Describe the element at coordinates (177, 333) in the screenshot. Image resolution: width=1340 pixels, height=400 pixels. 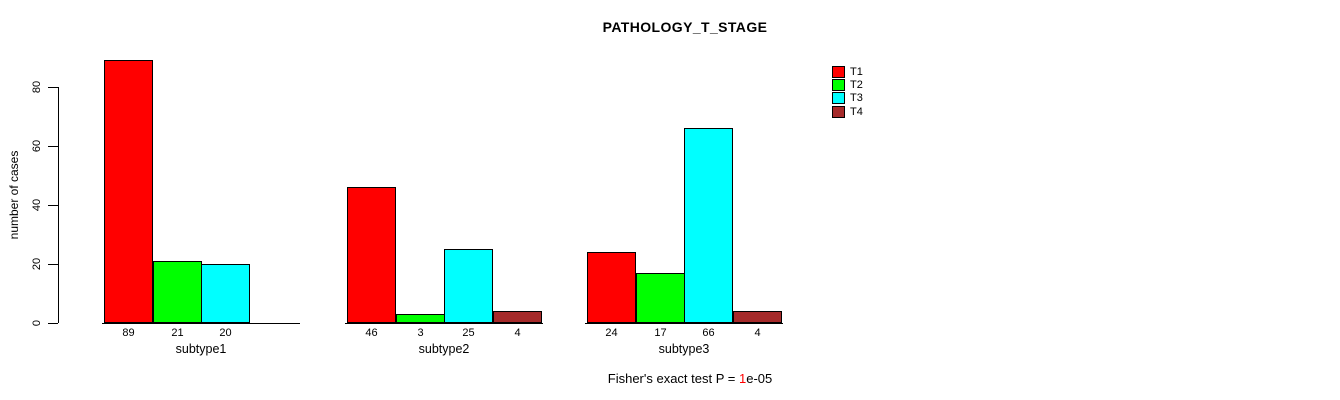
I see `bar-value-label: 21` at that location.